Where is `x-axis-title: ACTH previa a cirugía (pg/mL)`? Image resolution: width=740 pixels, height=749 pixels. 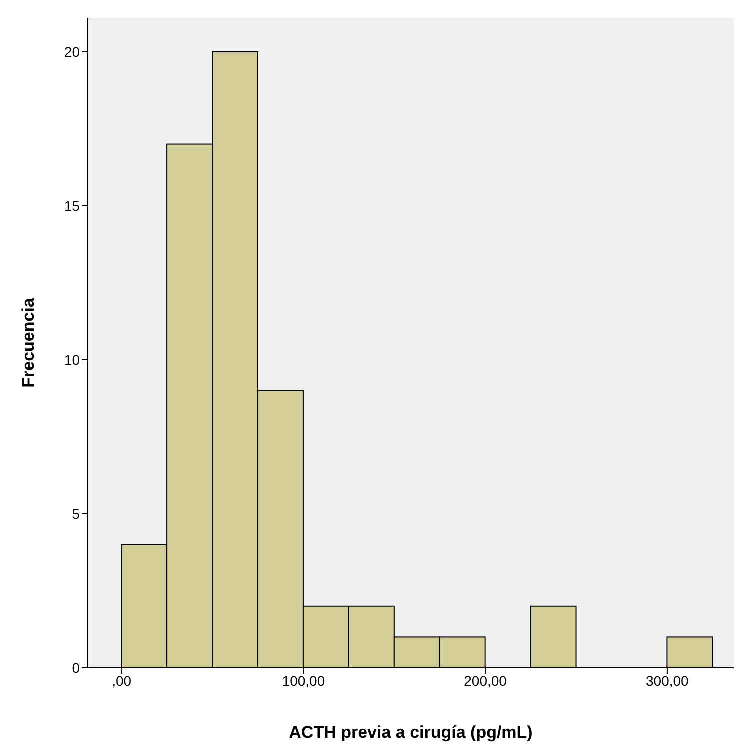
x-axis-title: ACTH previa a cirugía (pg/mL) is located at coordinates (411, 732).